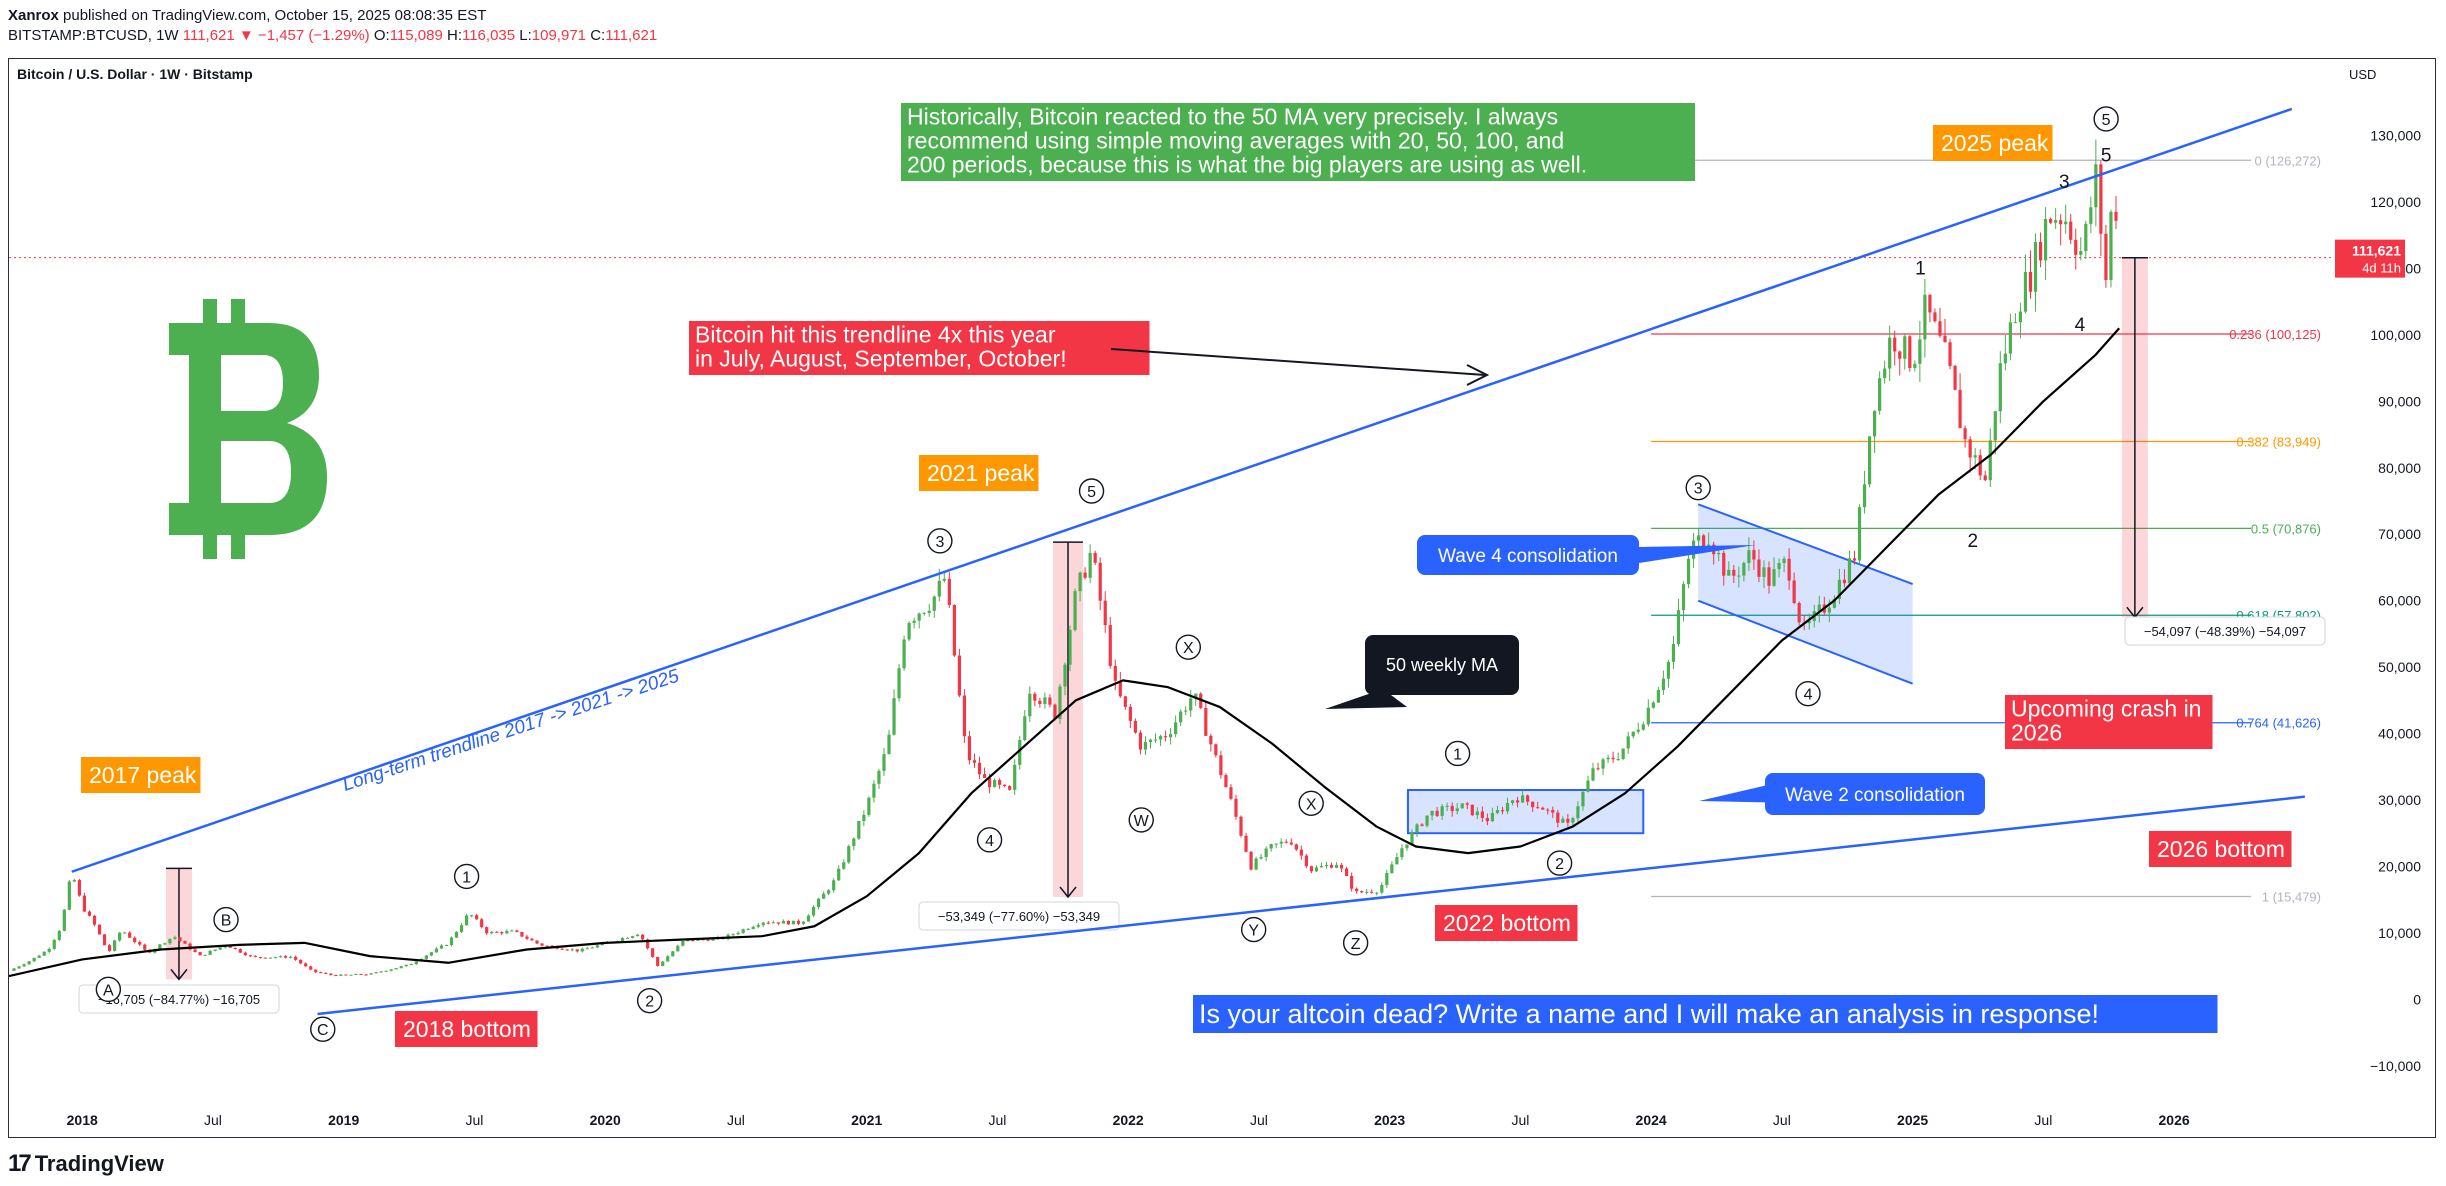 This screenshot has width=2446, height=1186. I want to click on wave4-channel-lower, so click(1805, 642).